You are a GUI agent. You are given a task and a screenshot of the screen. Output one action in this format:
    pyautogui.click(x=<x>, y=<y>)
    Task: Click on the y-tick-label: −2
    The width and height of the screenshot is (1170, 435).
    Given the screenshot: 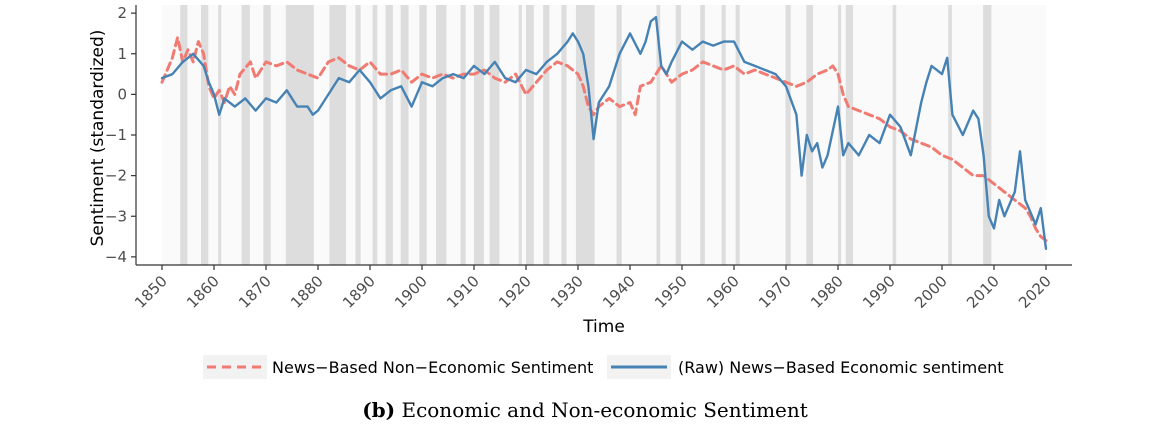 What is the action you would take?
    pyautogui.click(x=116, y=176)
    